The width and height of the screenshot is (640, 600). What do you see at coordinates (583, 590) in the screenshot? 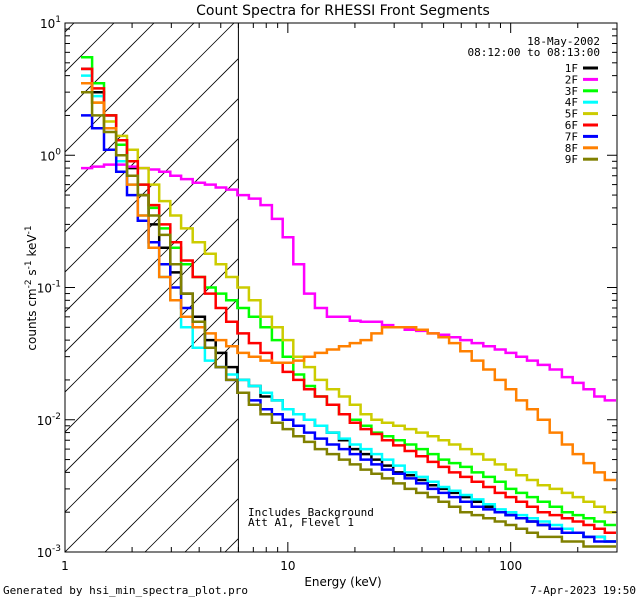
I see `footer-timestamp: 7-Apr-2023 19:50` at bounding box center [583, 590].